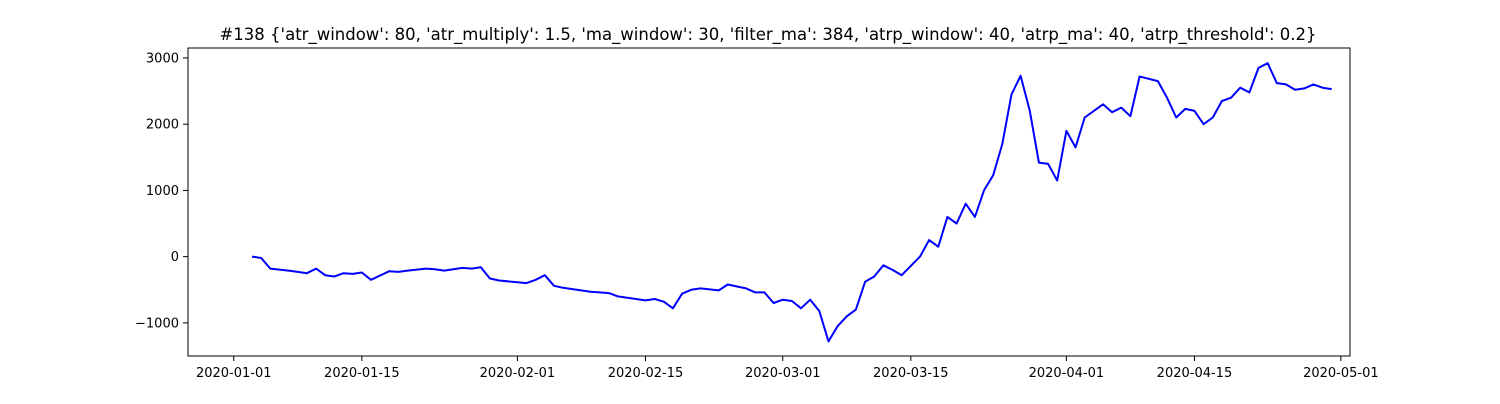 The width and height of the screenshot is (1500, 404). Describe the element at coordinates (162, 125) in the screenshot. I see `y-tick-label: 2000` at that location.